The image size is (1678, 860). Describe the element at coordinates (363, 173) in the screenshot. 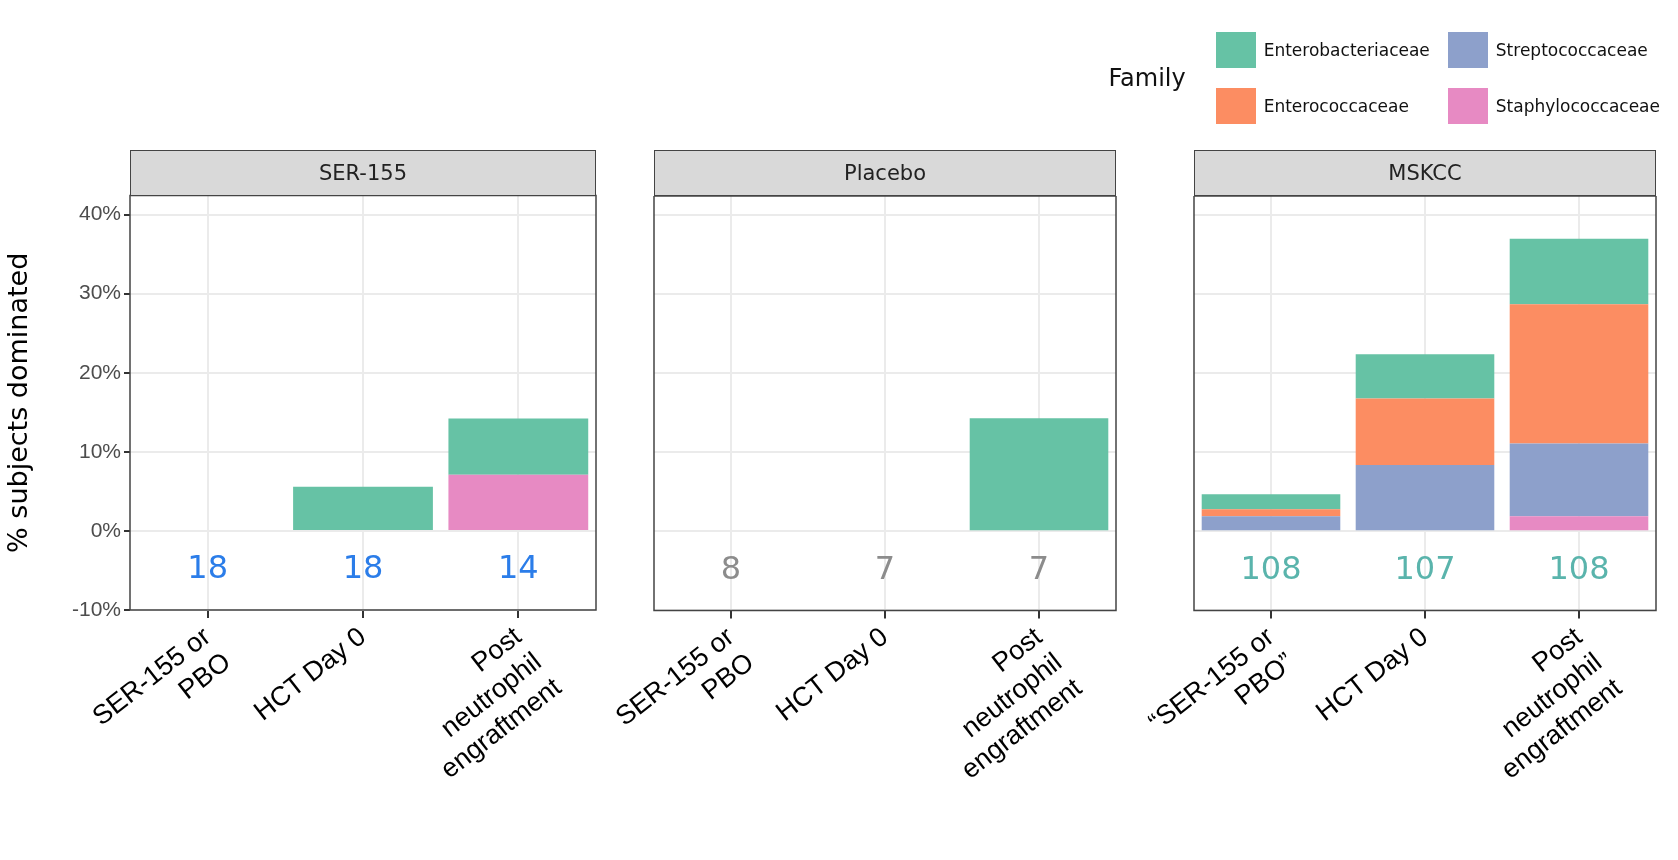

I see `chart-title: SER-155` at that location.